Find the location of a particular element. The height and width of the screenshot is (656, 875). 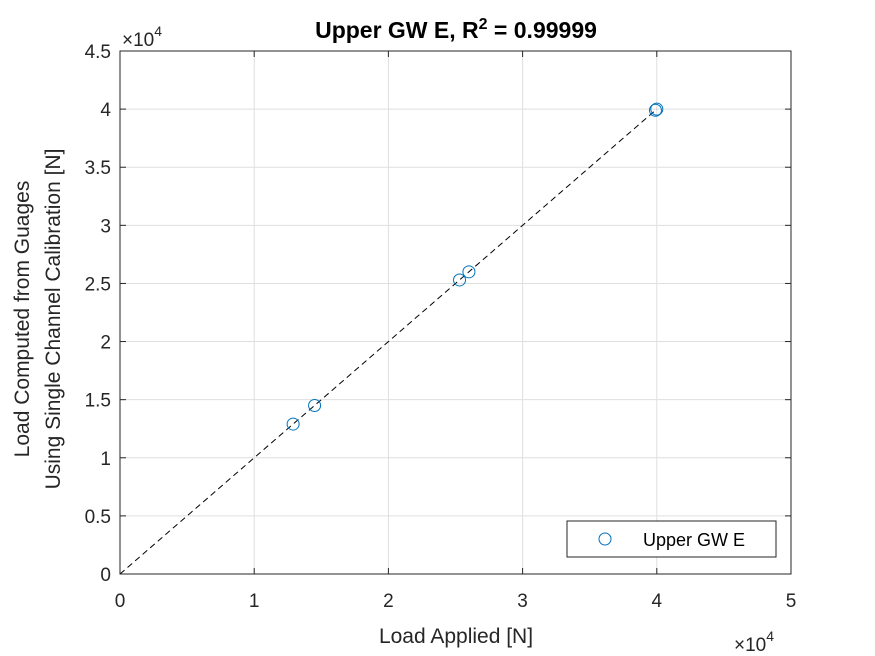

x-tick-label: 4 is located at coordinates (657, 601).